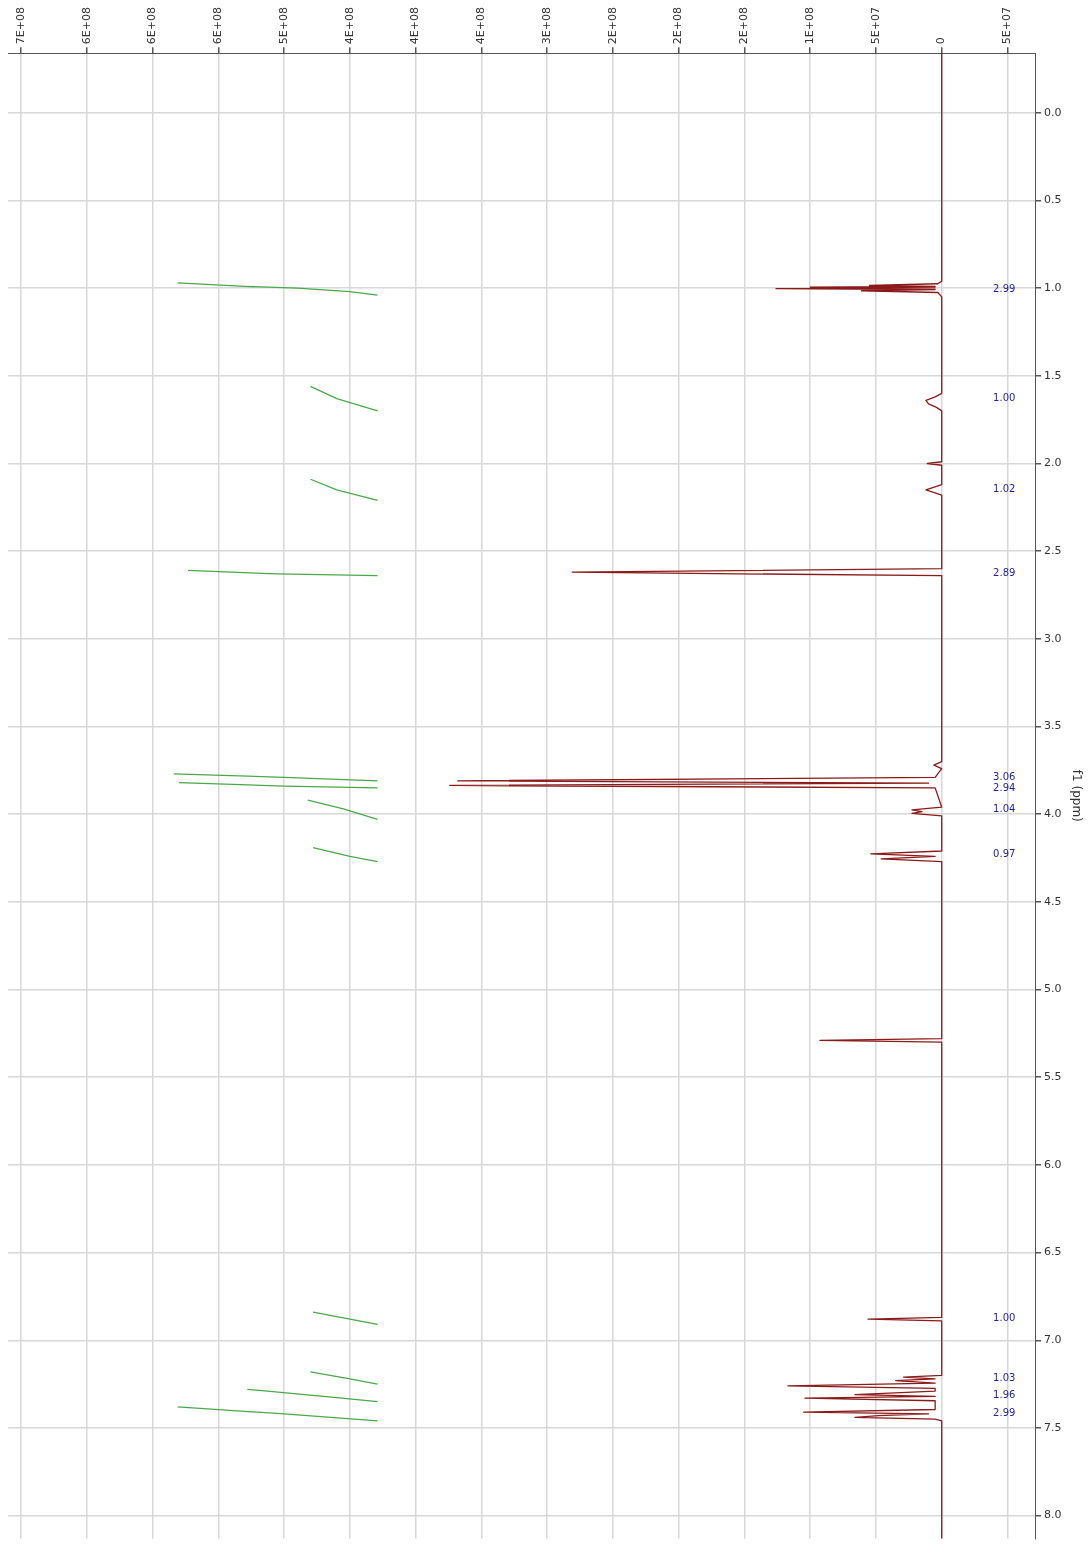 The height and width of the screenshot is (1548, 1091). What do you see at coordinates (20, 25) in the screenshot?
I see `x-tick-label: 7E+08` at bounding box center [20, 25].